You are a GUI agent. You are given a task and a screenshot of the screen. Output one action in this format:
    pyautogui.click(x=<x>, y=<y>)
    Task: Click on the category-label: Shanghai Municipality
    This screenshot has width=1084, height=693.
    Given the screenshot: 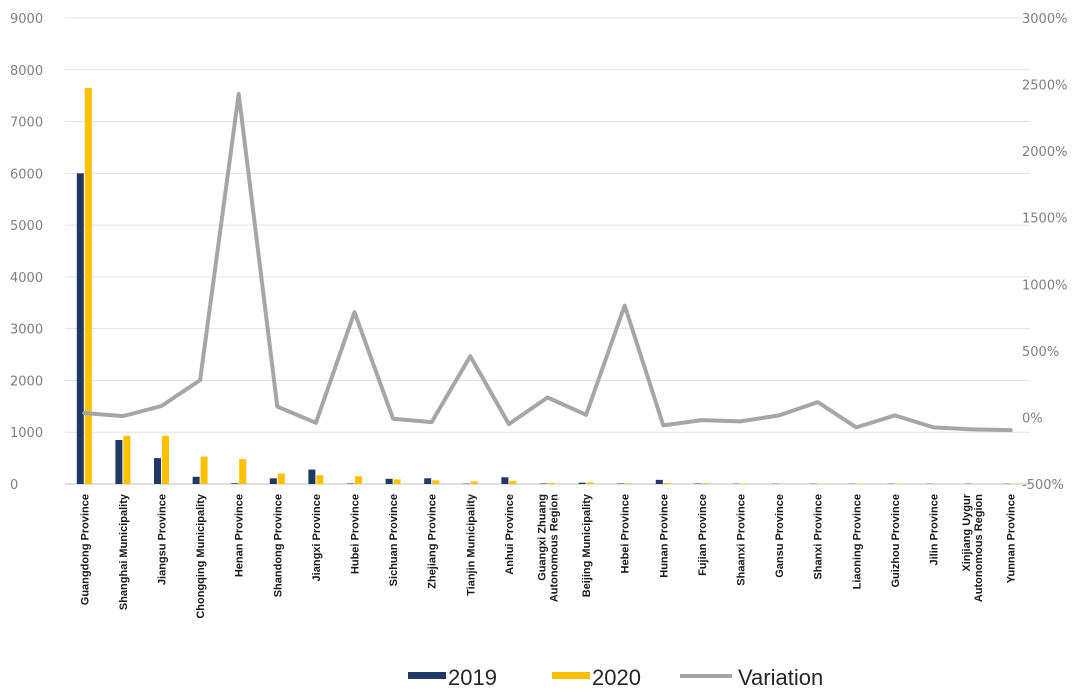 What is the action you would take?
    pyautogui.click(x=124, y=551)
    